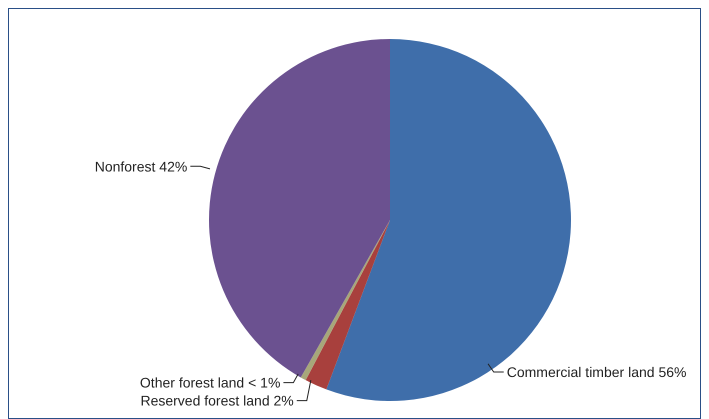  Describe the element at coordinates (141, 166) in the screenshot. I see `slice-label: Nonforest 42%` at that location.